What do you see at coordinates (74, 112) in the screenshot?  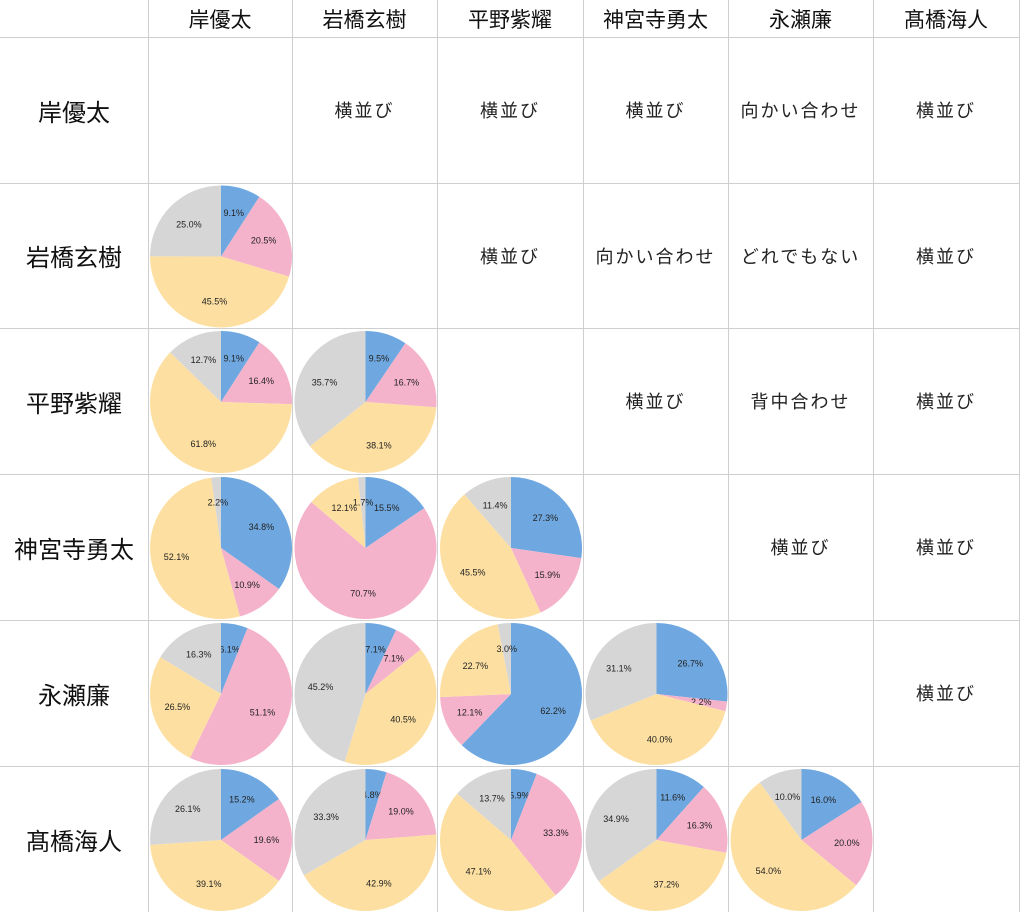 I see `row-header: 岸優太` at bounding box center [74, 112].